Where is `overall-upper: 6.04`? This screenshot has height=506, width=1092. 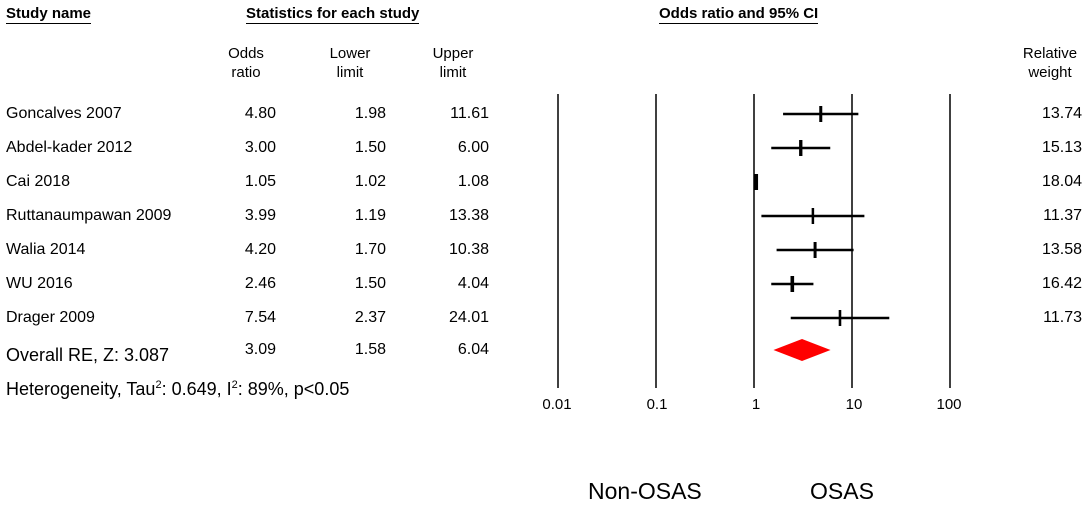 overall-upper: 6.04 is located at coordinates (473, 349).